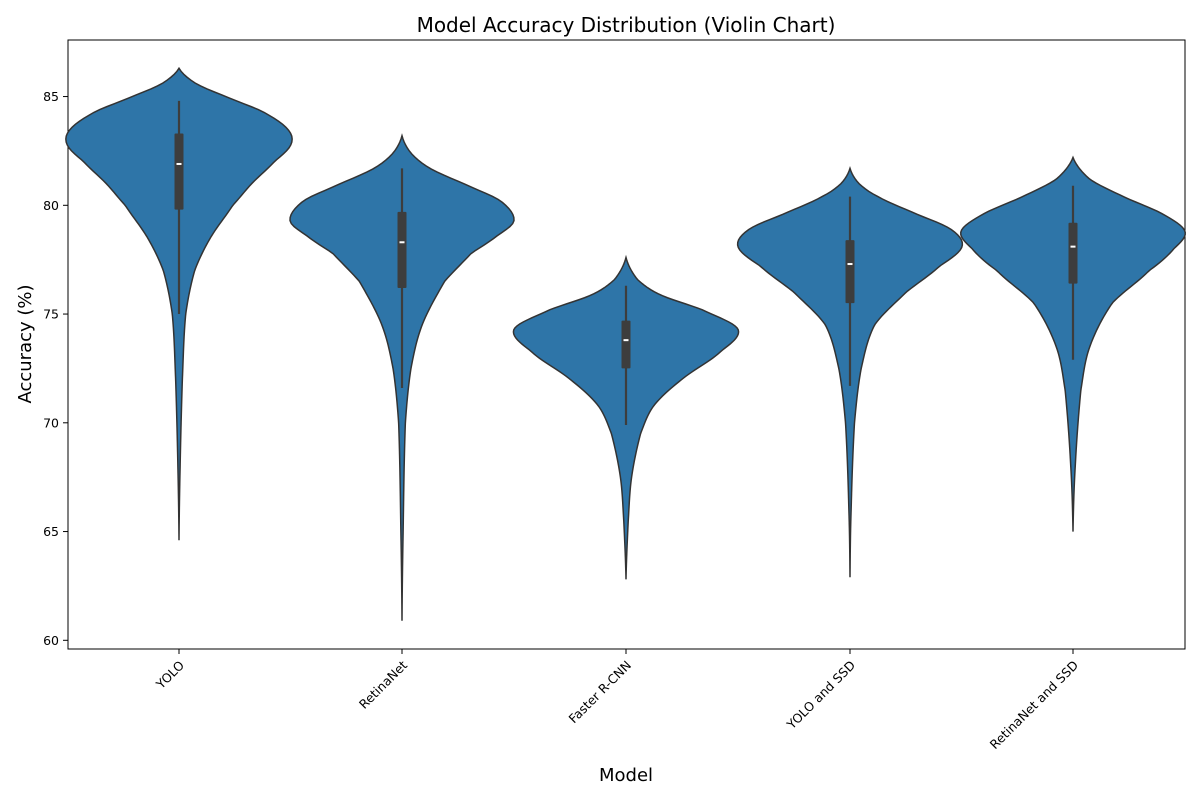 This screenshot has width=1200, height=800. Describe the element at coordinates (820, 695) in the screenshot. I see `x-tick-label: YOLO and SSD` at that location.